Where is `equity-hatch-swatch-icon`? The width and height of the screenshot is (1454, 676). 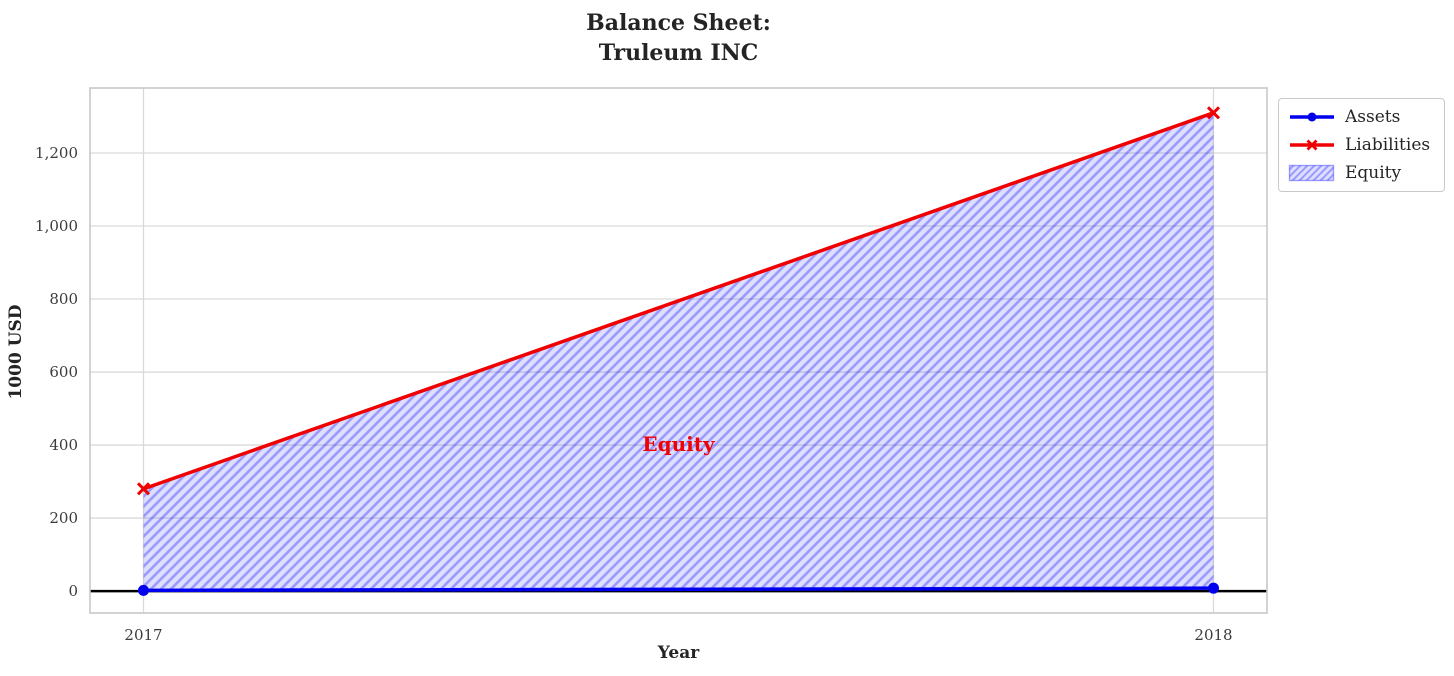 equity-hatch-swatch-icon is located at coordinates (1311, 173).